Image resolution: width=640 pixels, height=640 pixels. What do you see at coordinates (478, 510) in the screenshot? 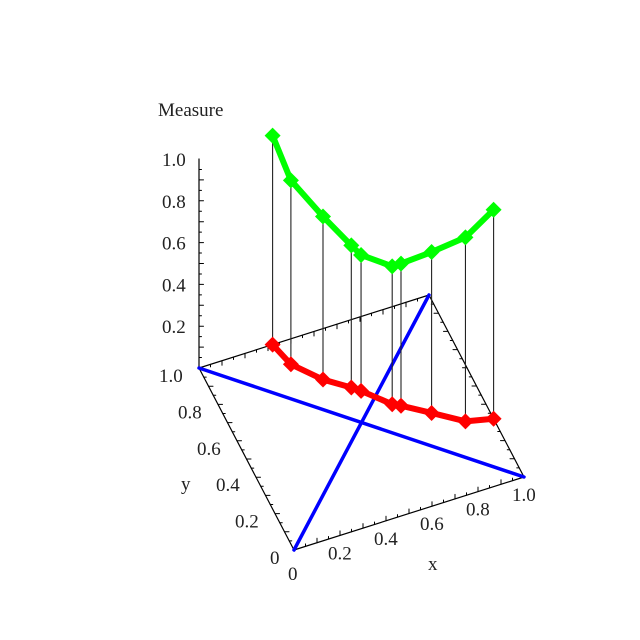
I see `x-tick-label: 0.8` at bounding box center [478, 510].